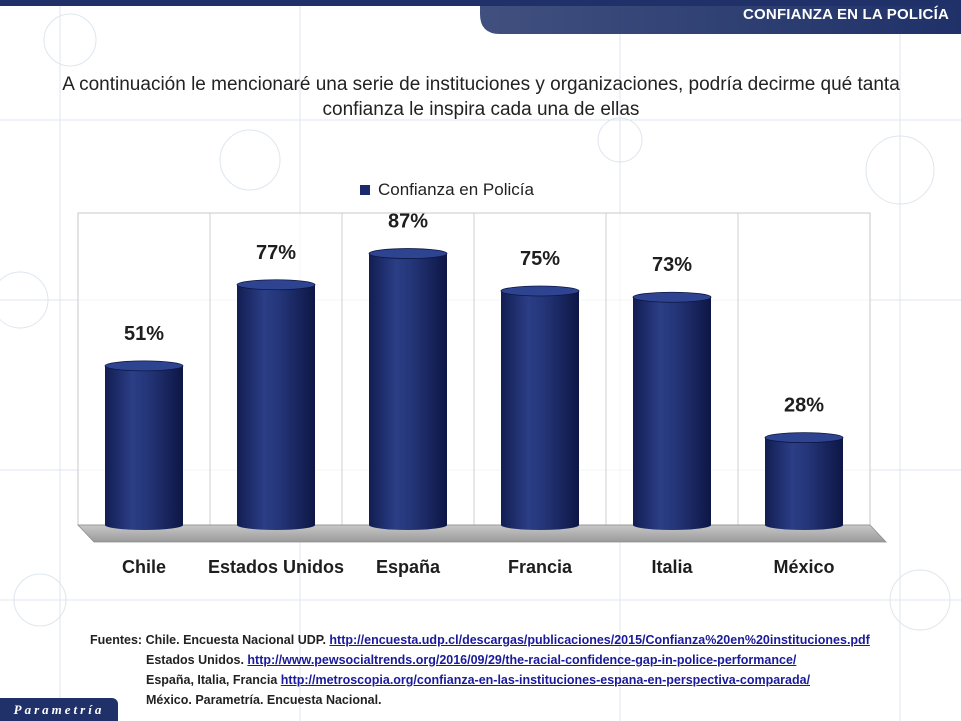 This screenshot has height=721, width=961. What do you see at coordinates (197, 660) in the screenshot?
I see `source-label: Estados Unidos.` at bounding box center [197, 660].